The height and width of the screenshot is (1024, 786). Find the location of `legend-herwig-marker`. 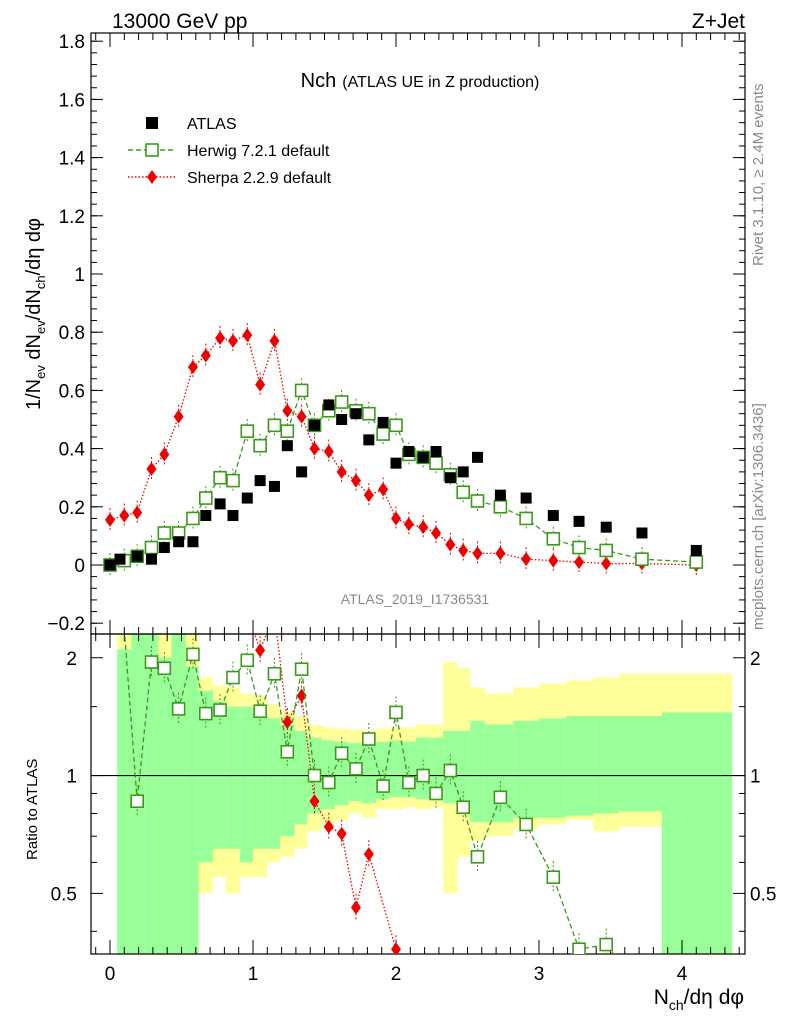

legend-herwig-marker is located at coordinates (152, 150).